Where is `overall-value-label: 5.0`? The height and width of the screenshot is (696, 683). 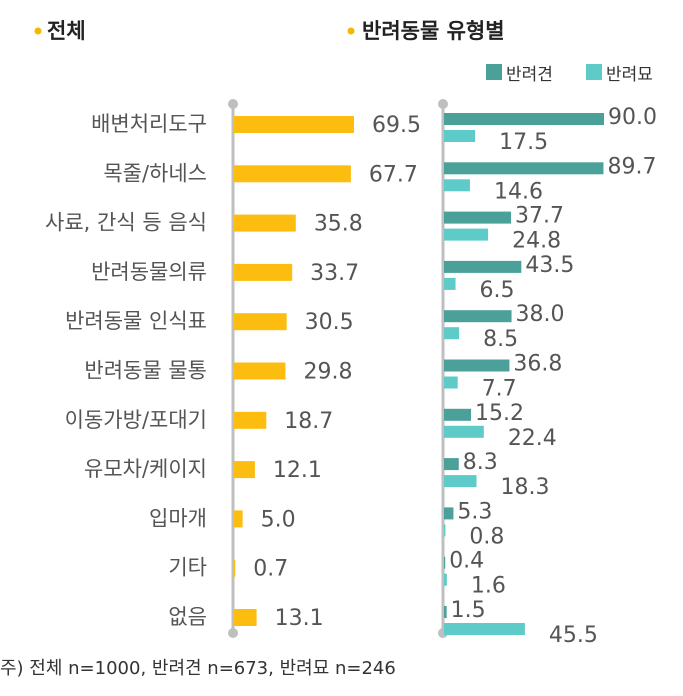
overall-value-label: 5.0 is located at coordinates (278, 519).